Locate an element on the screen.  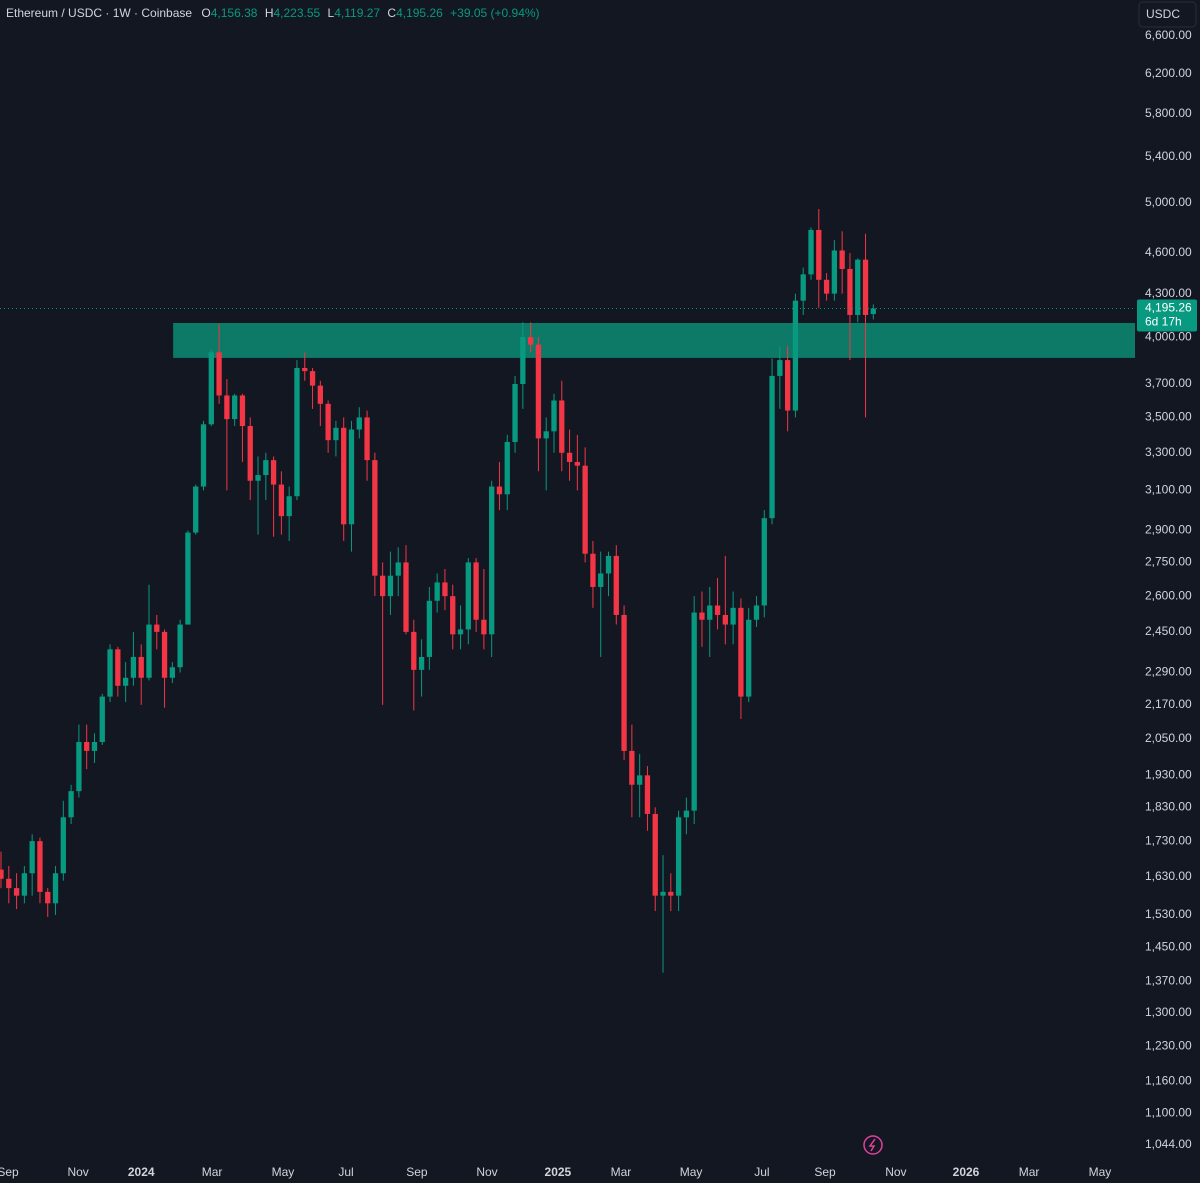
currency-button is located at coordinates (1167, 14).